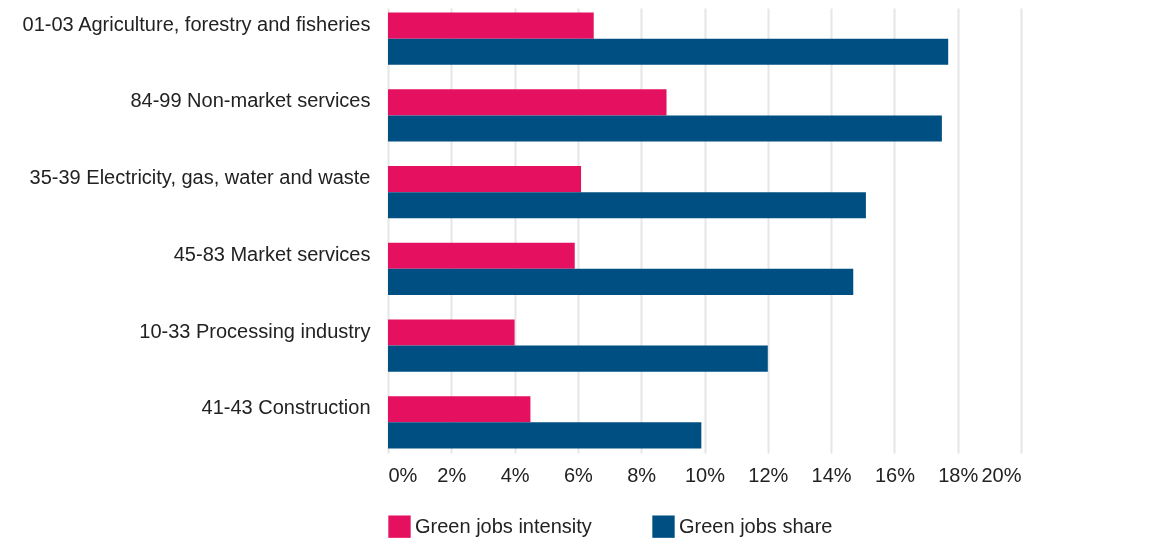 The height and width of the screenshot is (558, 1159). What do you see at coordinates (272, 253) in the screenshot?
I see `y-tick-label: 45-83 Market services` at bounding box center [272, 253].